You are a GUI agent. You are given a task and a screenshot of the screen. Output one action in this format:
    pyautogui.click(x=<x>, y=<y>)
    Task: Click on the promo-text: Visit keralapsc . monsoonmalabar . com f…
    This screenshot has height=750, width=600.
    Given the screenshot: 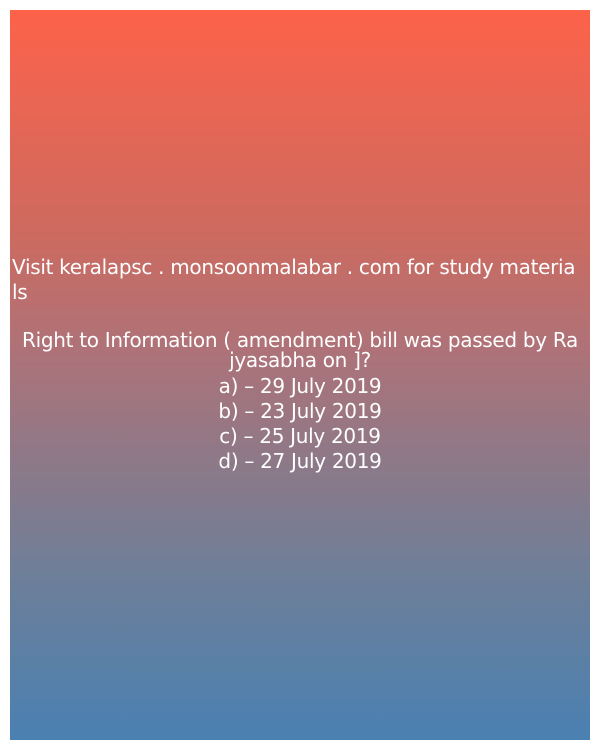 What is the action you would take?
    pyautogui.click(x=301, y=280)
    